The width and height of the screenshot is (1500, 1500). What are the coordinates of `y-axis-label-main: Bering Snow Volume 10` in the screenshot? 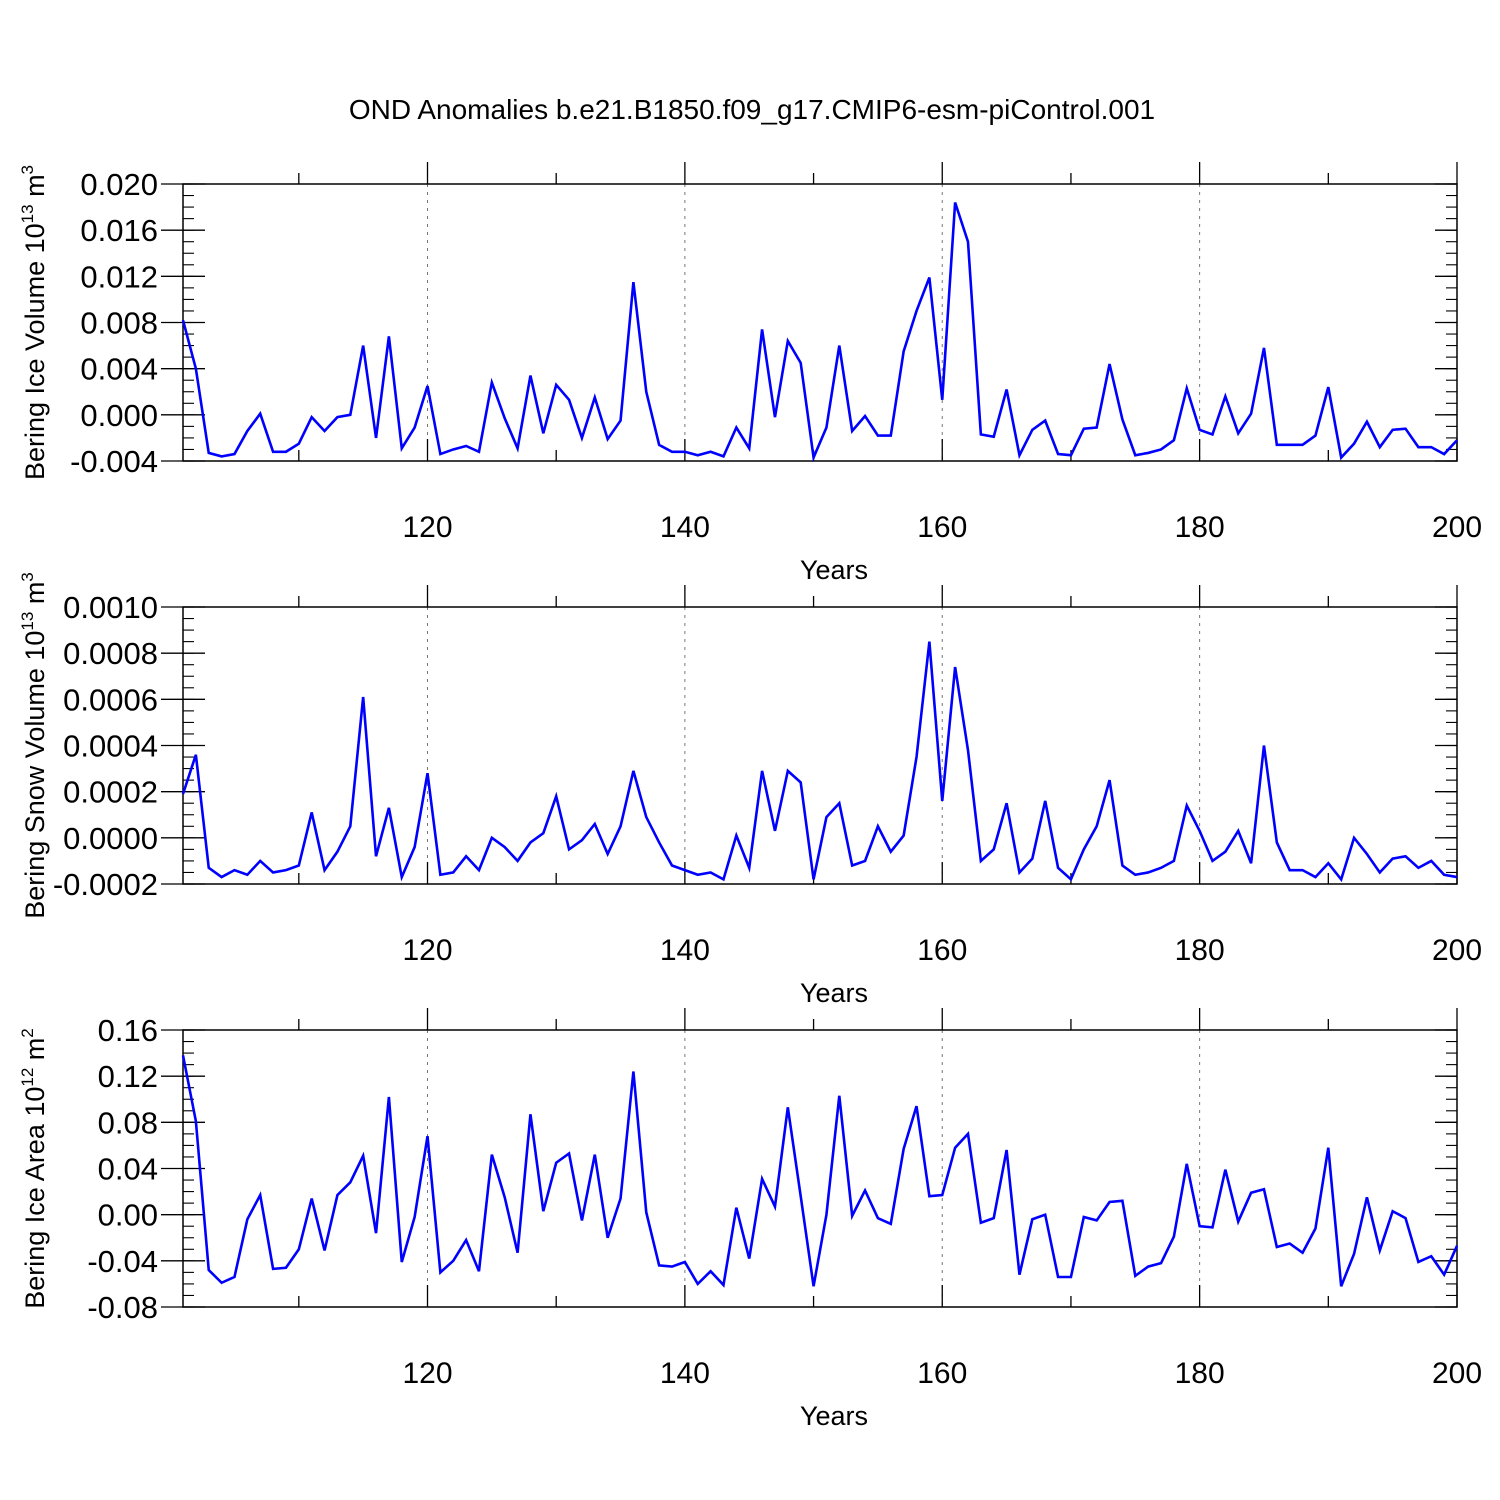 It's located at (35, 775).